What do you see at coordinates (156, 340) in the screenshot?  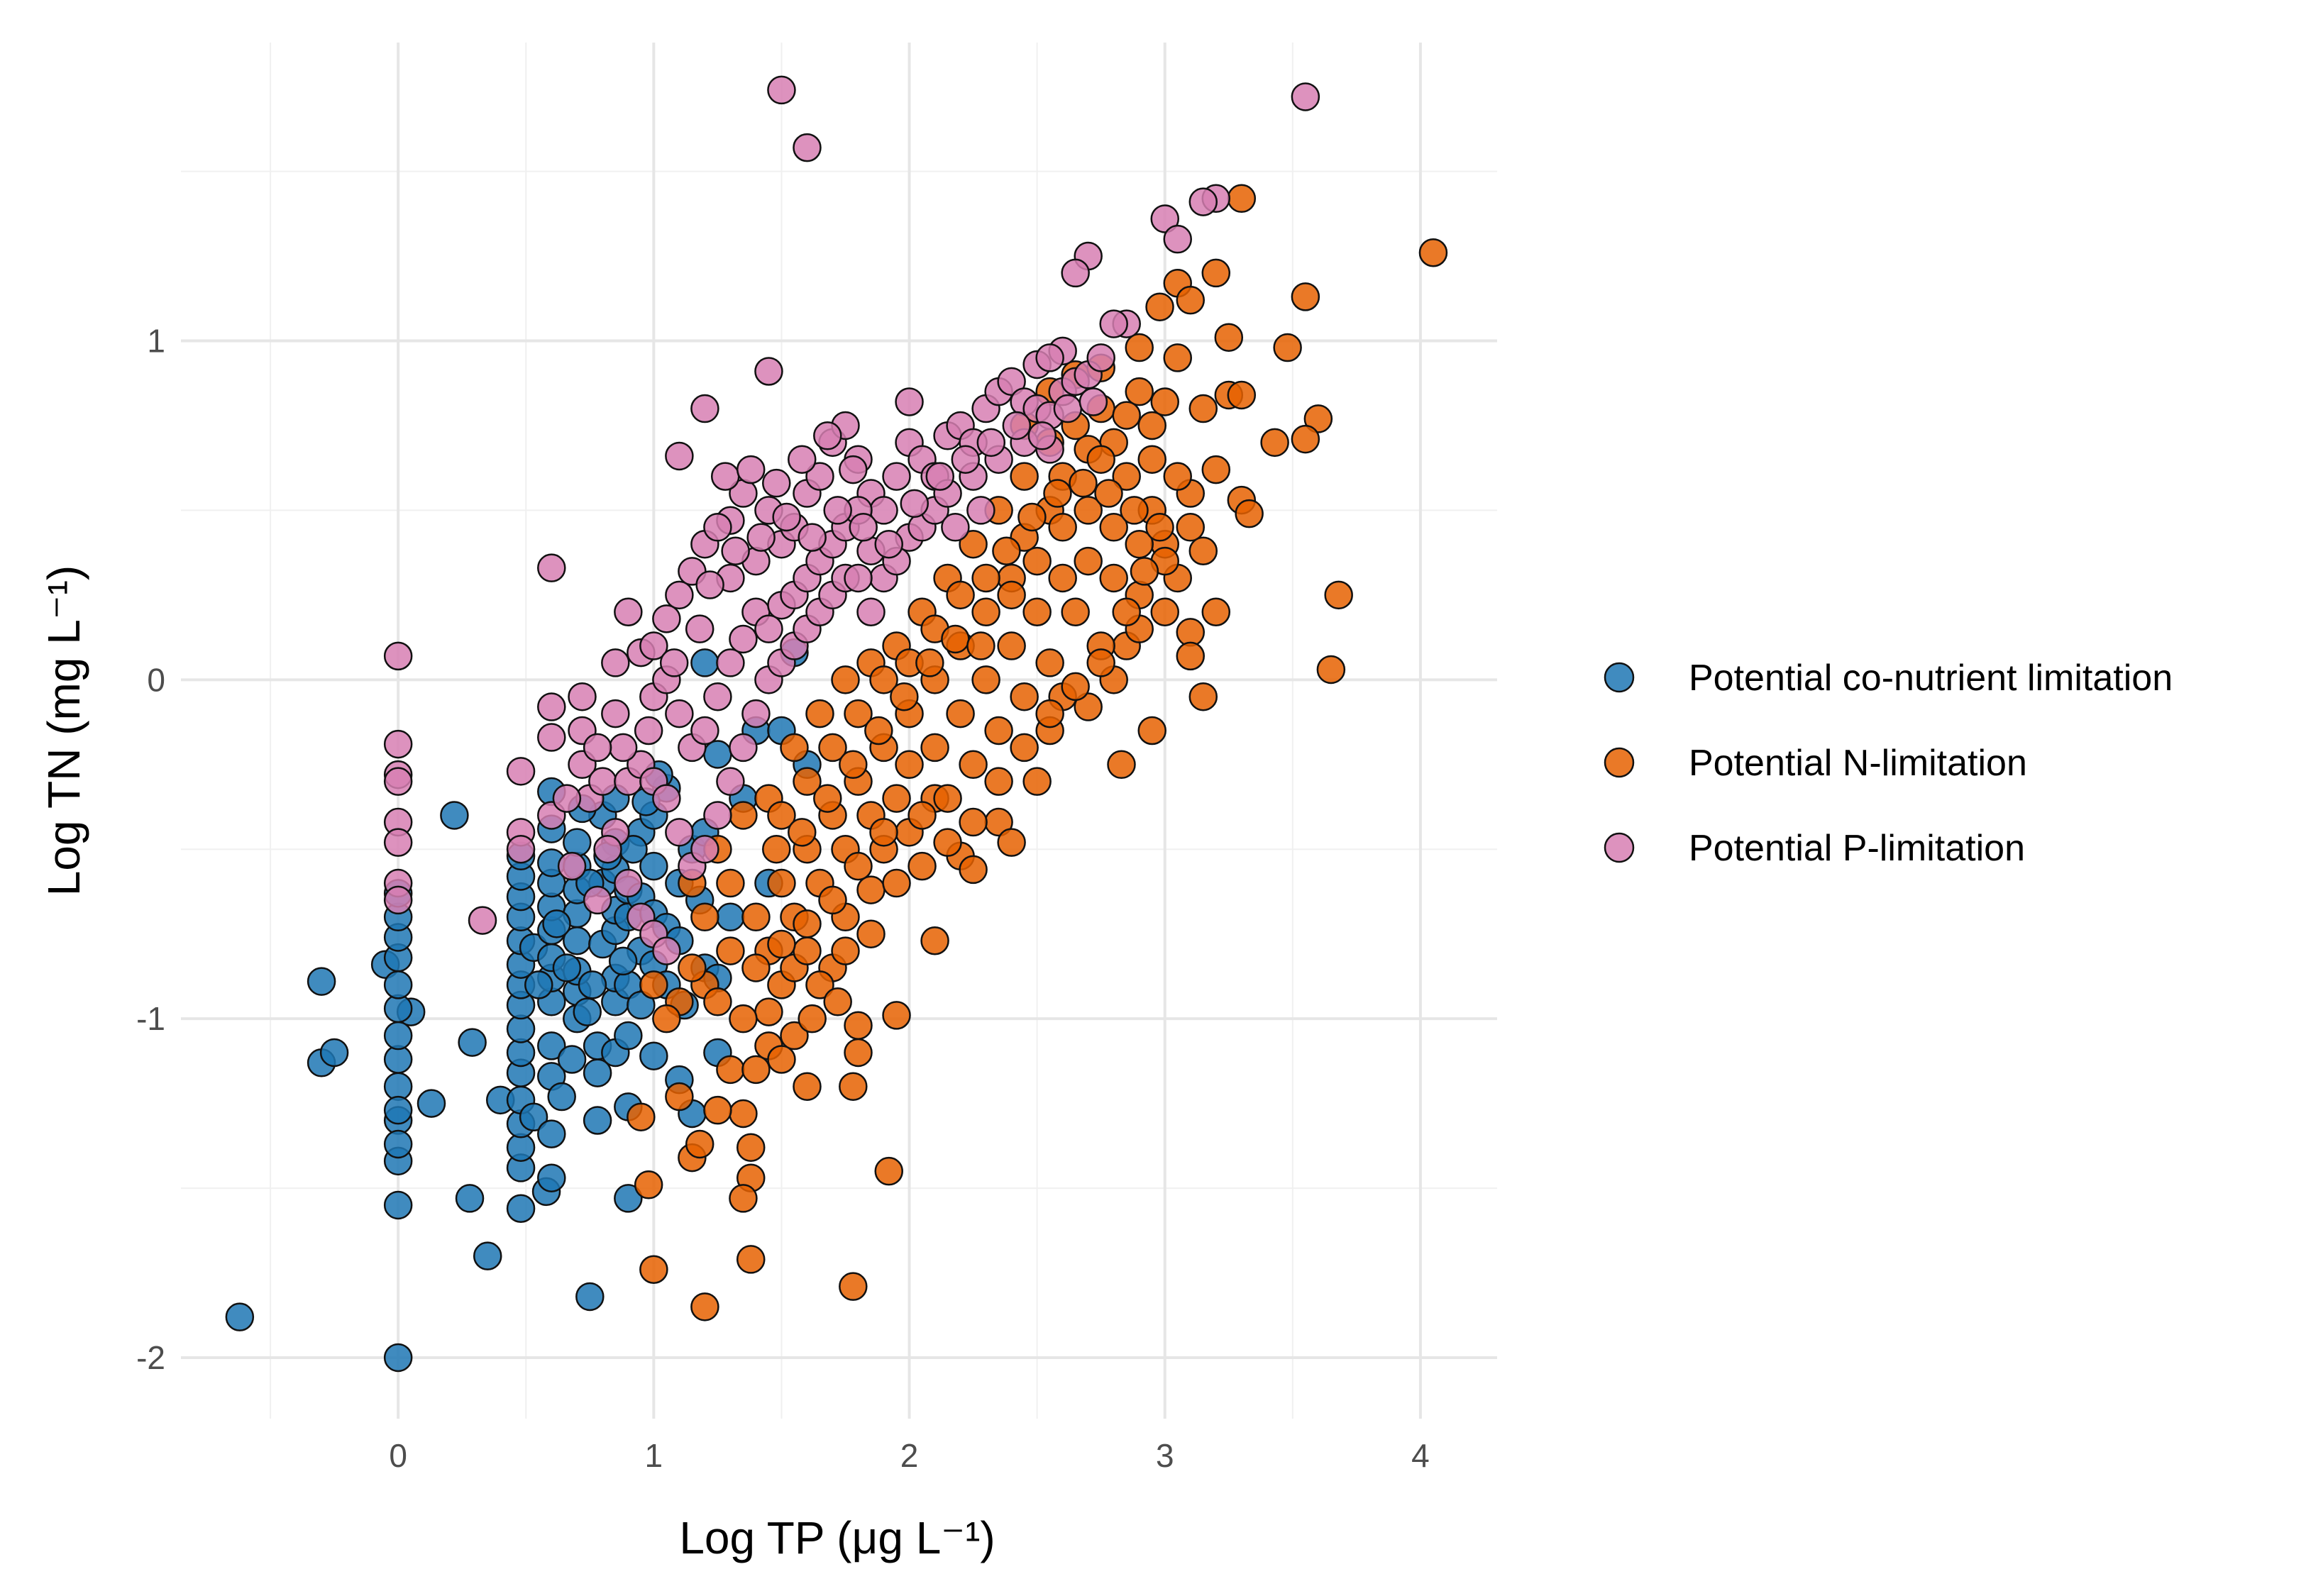 I see `y-tick-label: 1` at bounding box center [156, 340].